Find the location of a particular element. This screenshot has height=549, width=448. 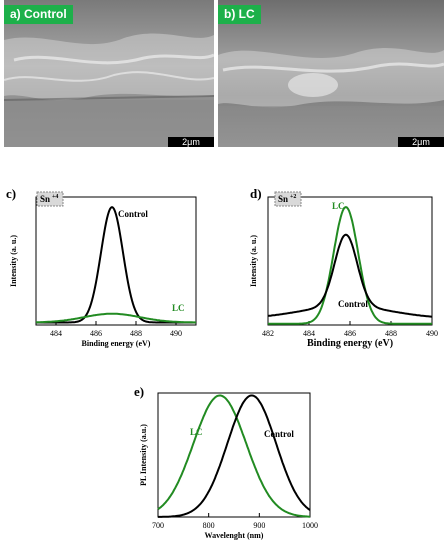

scale-bar-a: 2μm is located at coordinates (191, 142).